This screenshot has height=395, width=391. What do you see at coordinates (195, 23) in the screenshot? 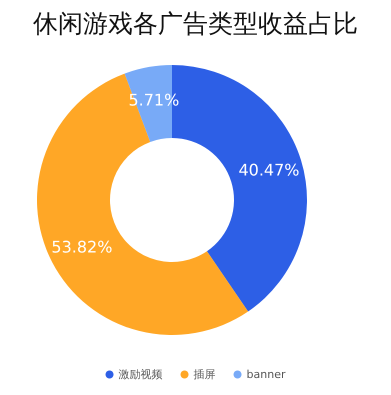
I see `chart-title: 休闲游戏各广告类型收益占比` at bounding box center [195, 23].